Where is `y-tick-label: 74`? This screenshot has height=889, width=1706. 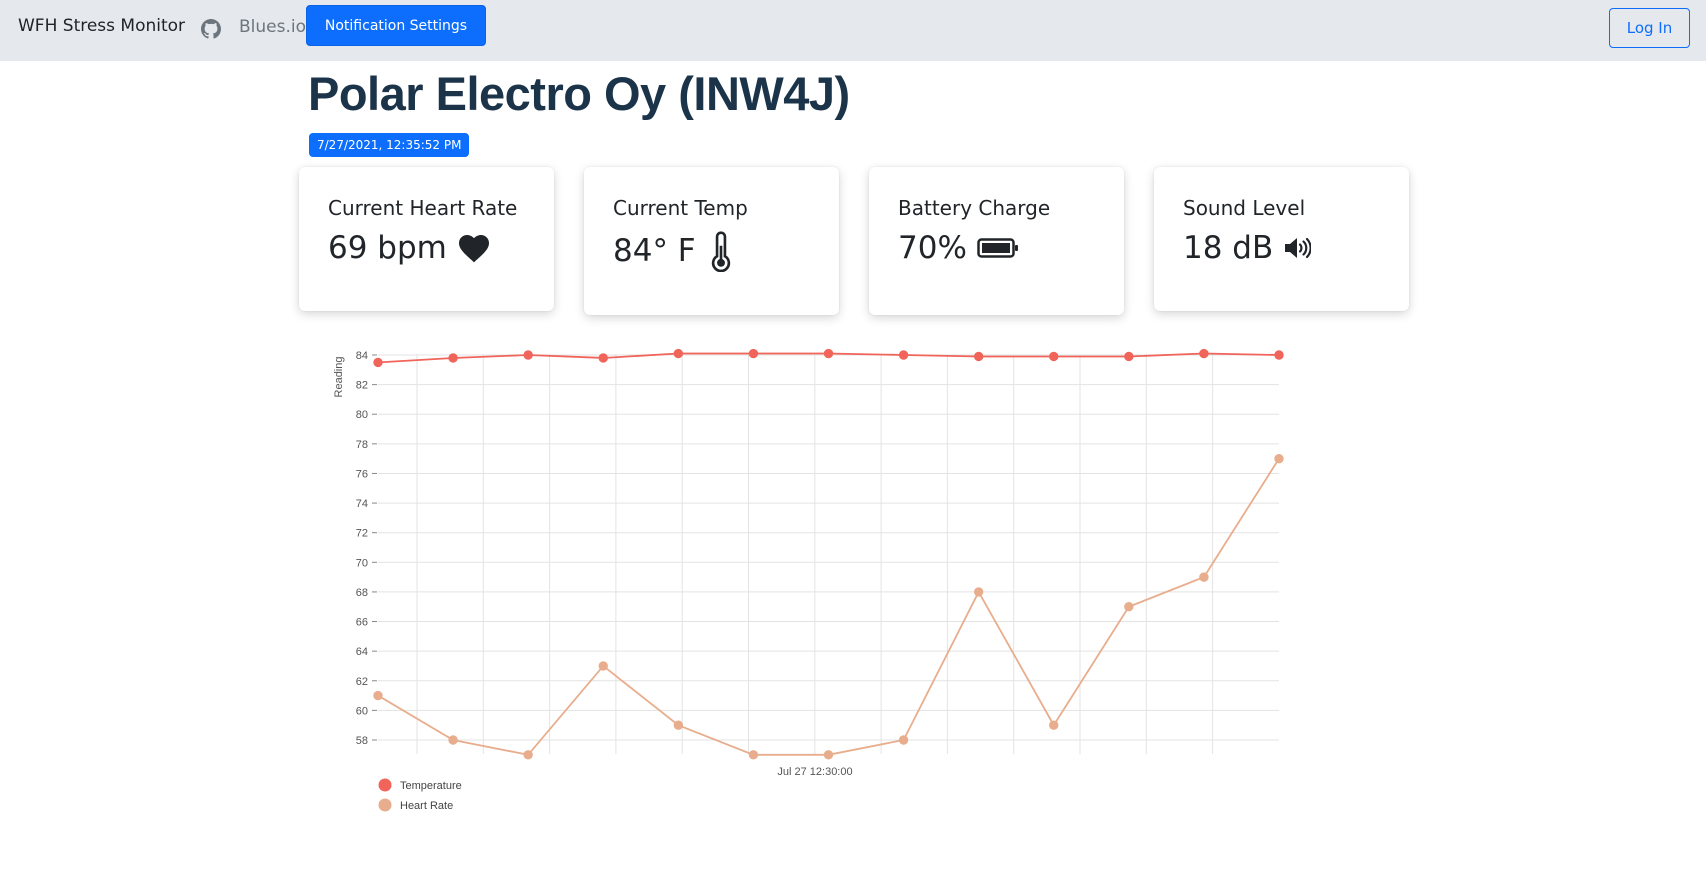
y-tick-label: 74 is located at coordinates (362, 504).